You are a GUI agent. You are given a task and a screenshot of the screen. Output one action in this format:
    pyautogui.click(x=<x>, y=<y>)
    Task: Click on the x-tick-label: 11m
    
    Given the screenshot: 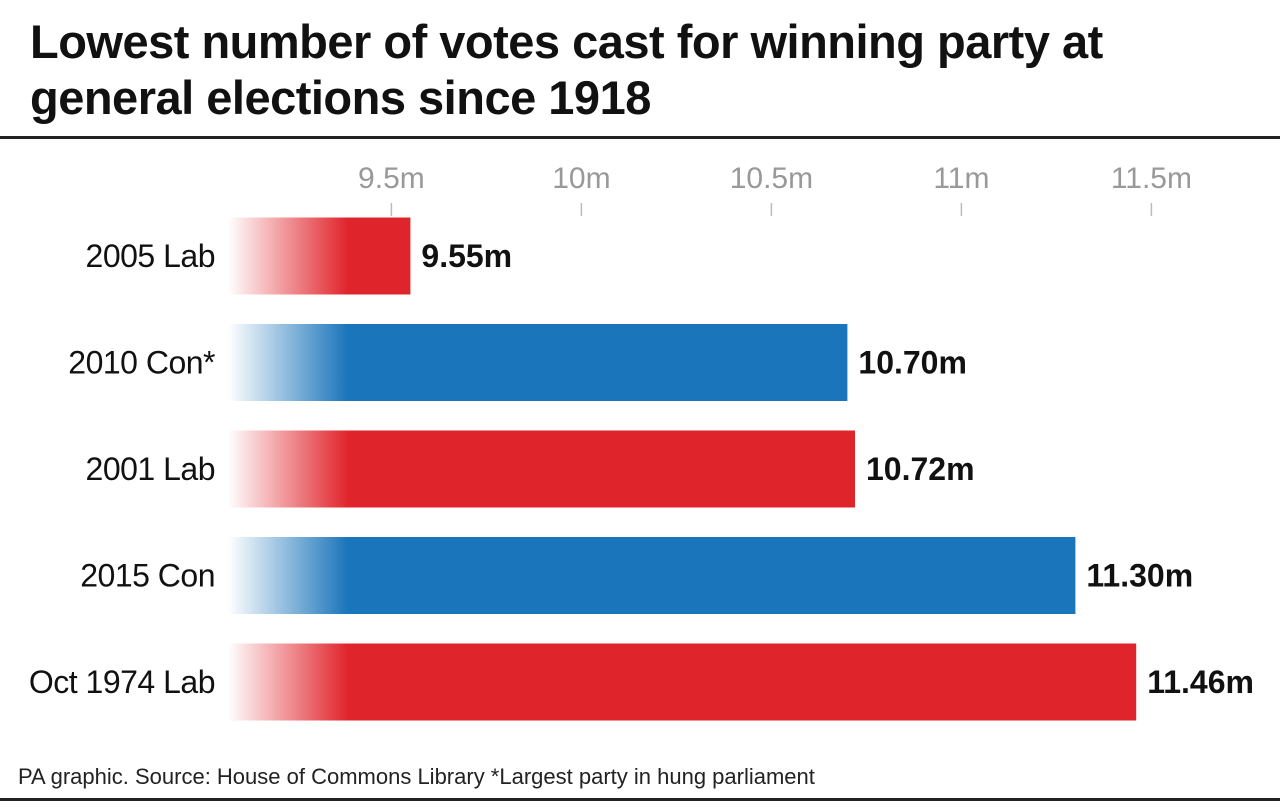 What is the action you would take?
    pyautogui.click(x=961, y=178)
    